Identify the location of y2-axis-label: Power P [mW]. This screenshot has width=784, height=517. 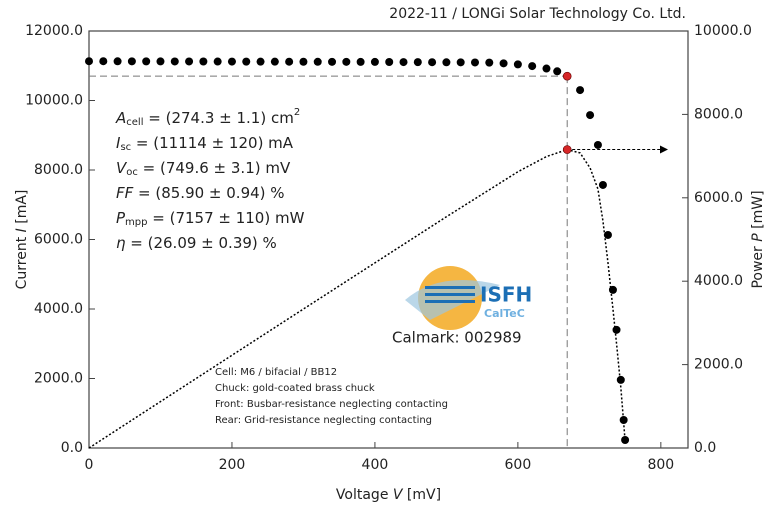
(758, 239).